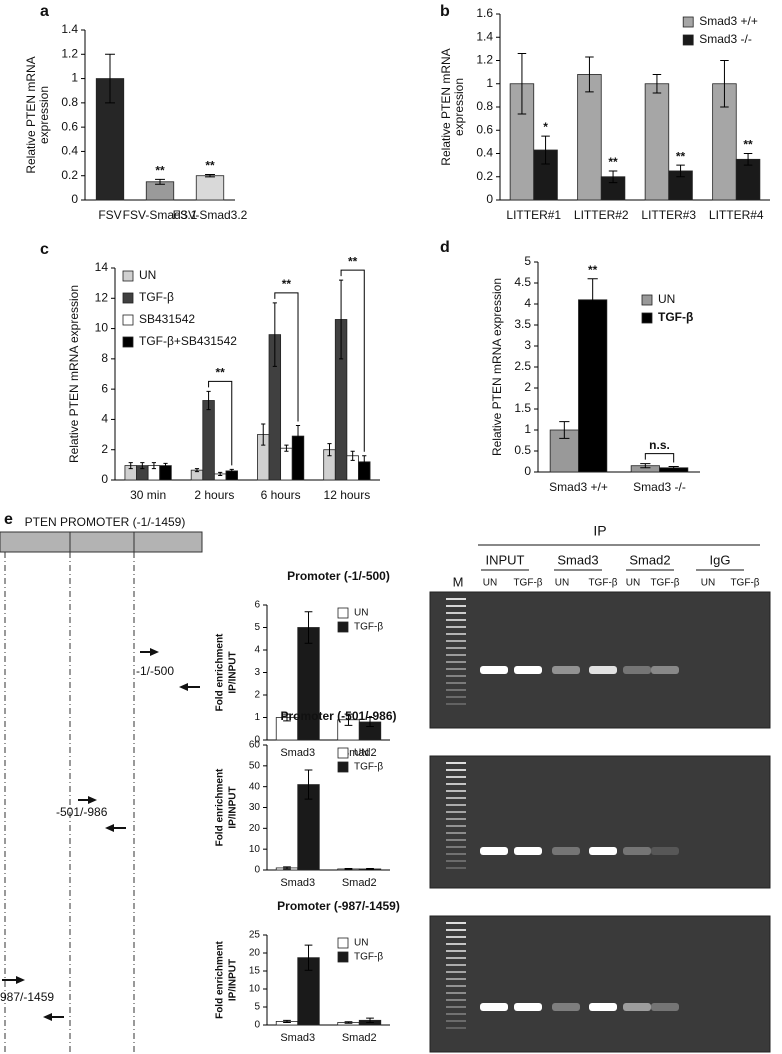 Image resolution: width=782 pixels, height=1054 pixels. What do you see at coordinates (359, 883) in the screenshot?
I see `x-tick-label: Smad2` at bounding box center [359, 883].